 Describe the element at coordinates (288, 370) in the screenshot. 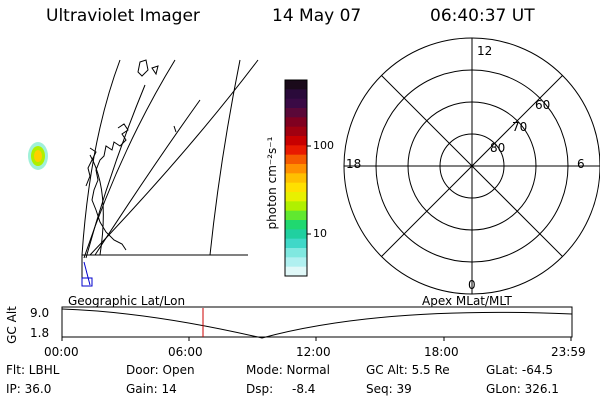

I see `info-mode: Mode: Normal` at that location.